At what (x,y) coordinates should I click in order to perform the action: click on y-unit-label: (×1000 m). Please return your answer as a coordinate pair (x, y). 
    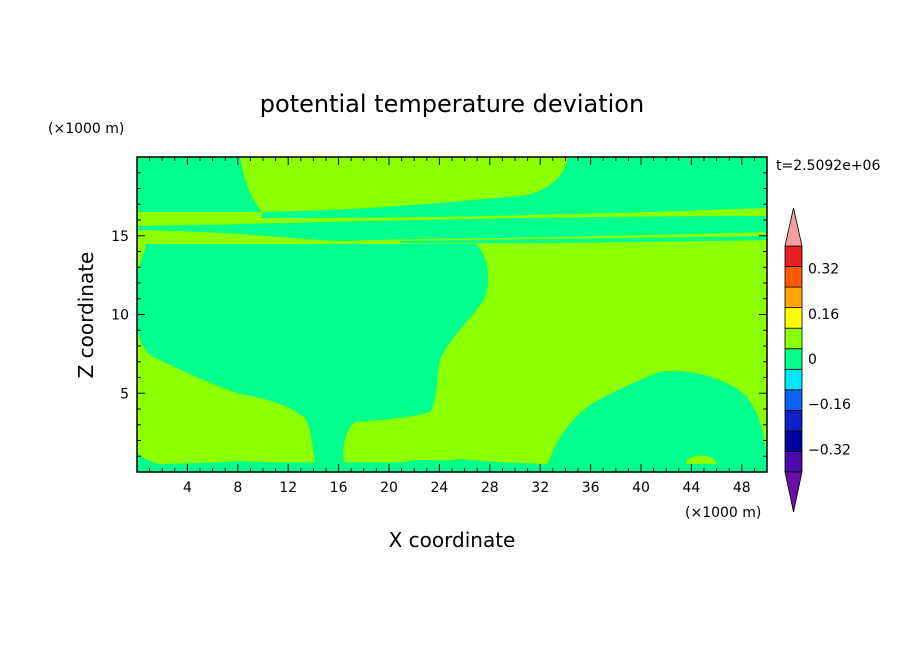
    Looking at the image, I should click on (86, 129).